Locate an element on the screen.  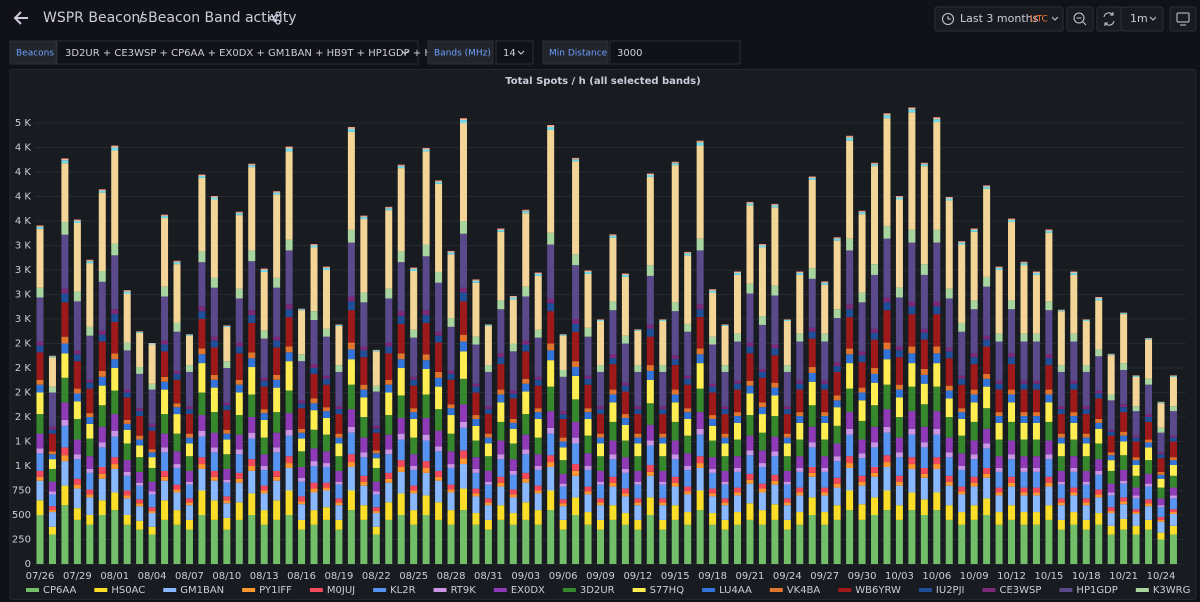
legend-label: IU2PJI is located at coordinates (950, 590).